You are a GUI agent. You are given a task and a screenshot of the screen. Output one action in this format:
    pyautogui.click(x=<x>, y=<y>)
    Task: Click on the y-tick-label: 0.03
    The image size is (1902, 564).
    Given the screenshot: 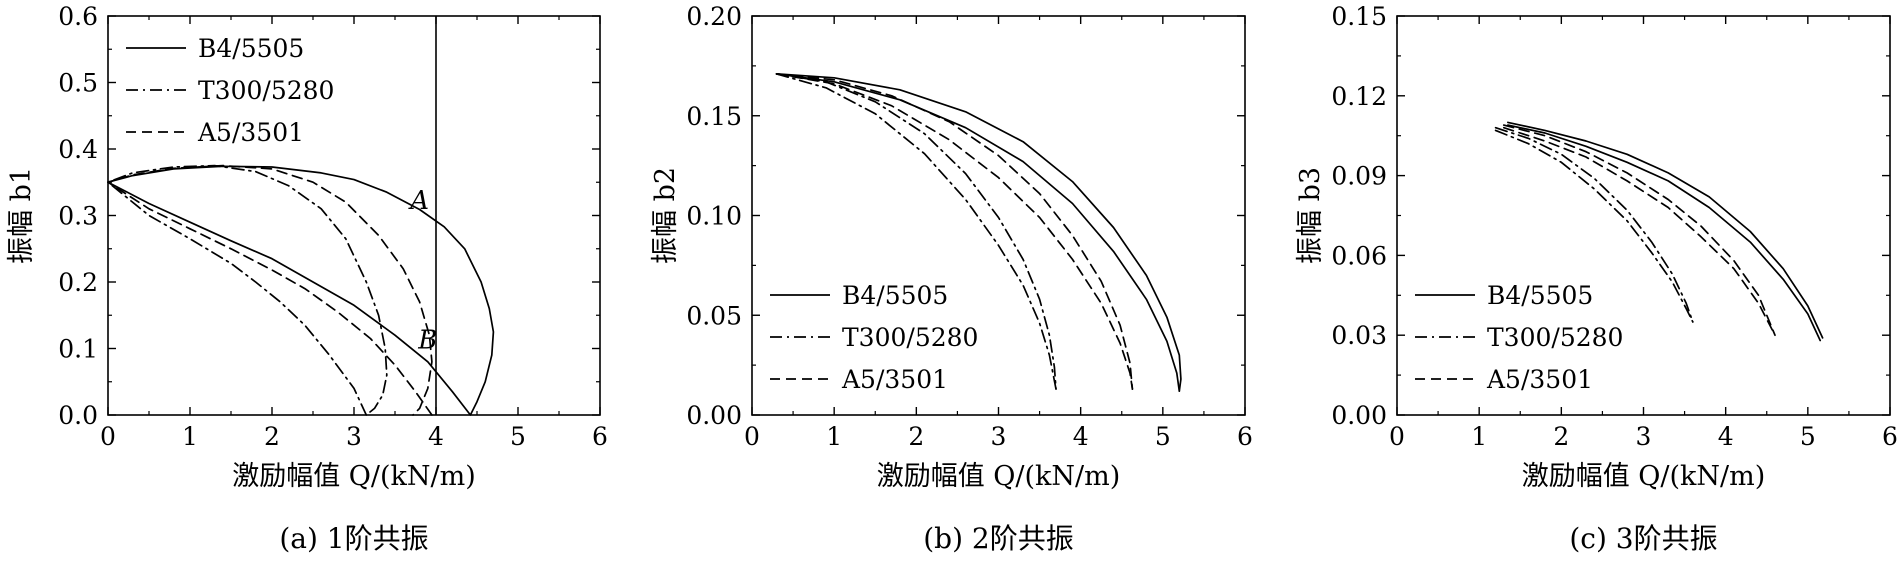 What is the action you would take?
    pyautogui.click(x=1359, y=335)
    